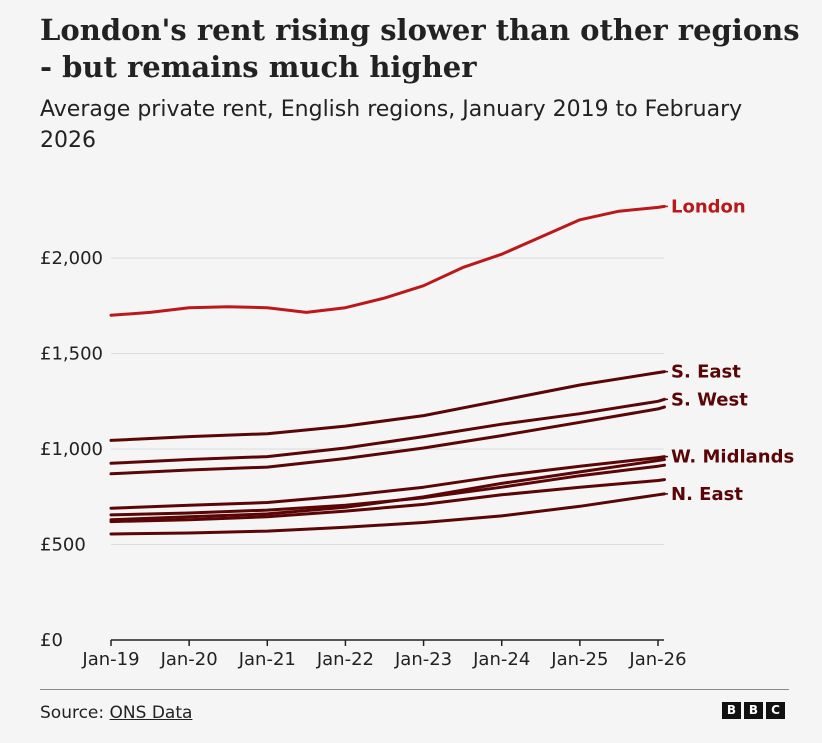 Image resolution: width=822 pixels, height=743 pixels. I want to click on x-tick-label: Jan-23, so click(423, 659).